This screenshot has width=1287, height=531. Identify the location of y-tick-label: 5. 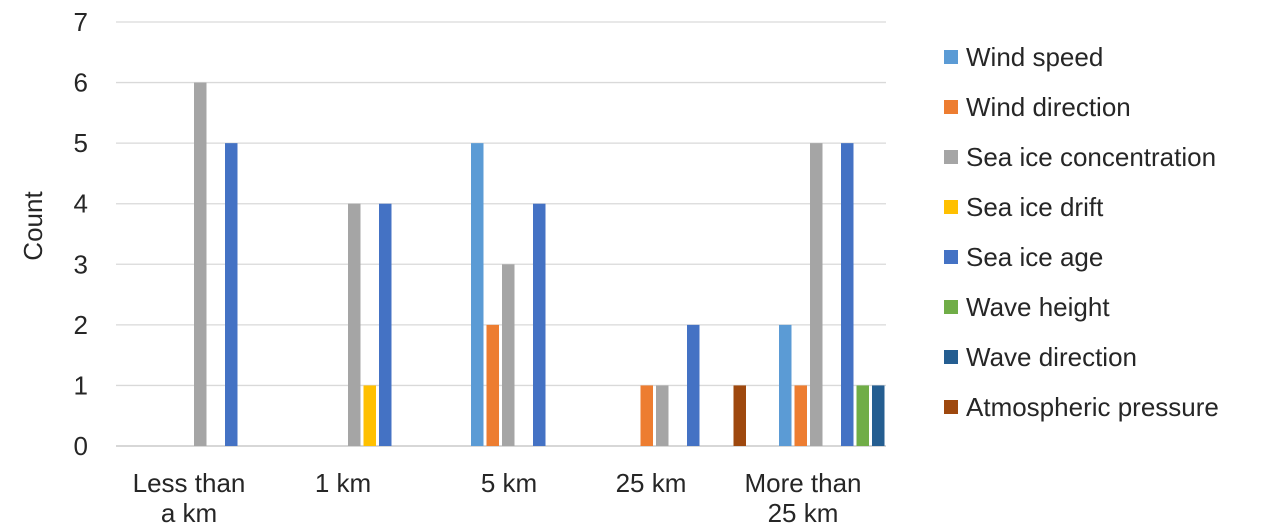
(81, 143).